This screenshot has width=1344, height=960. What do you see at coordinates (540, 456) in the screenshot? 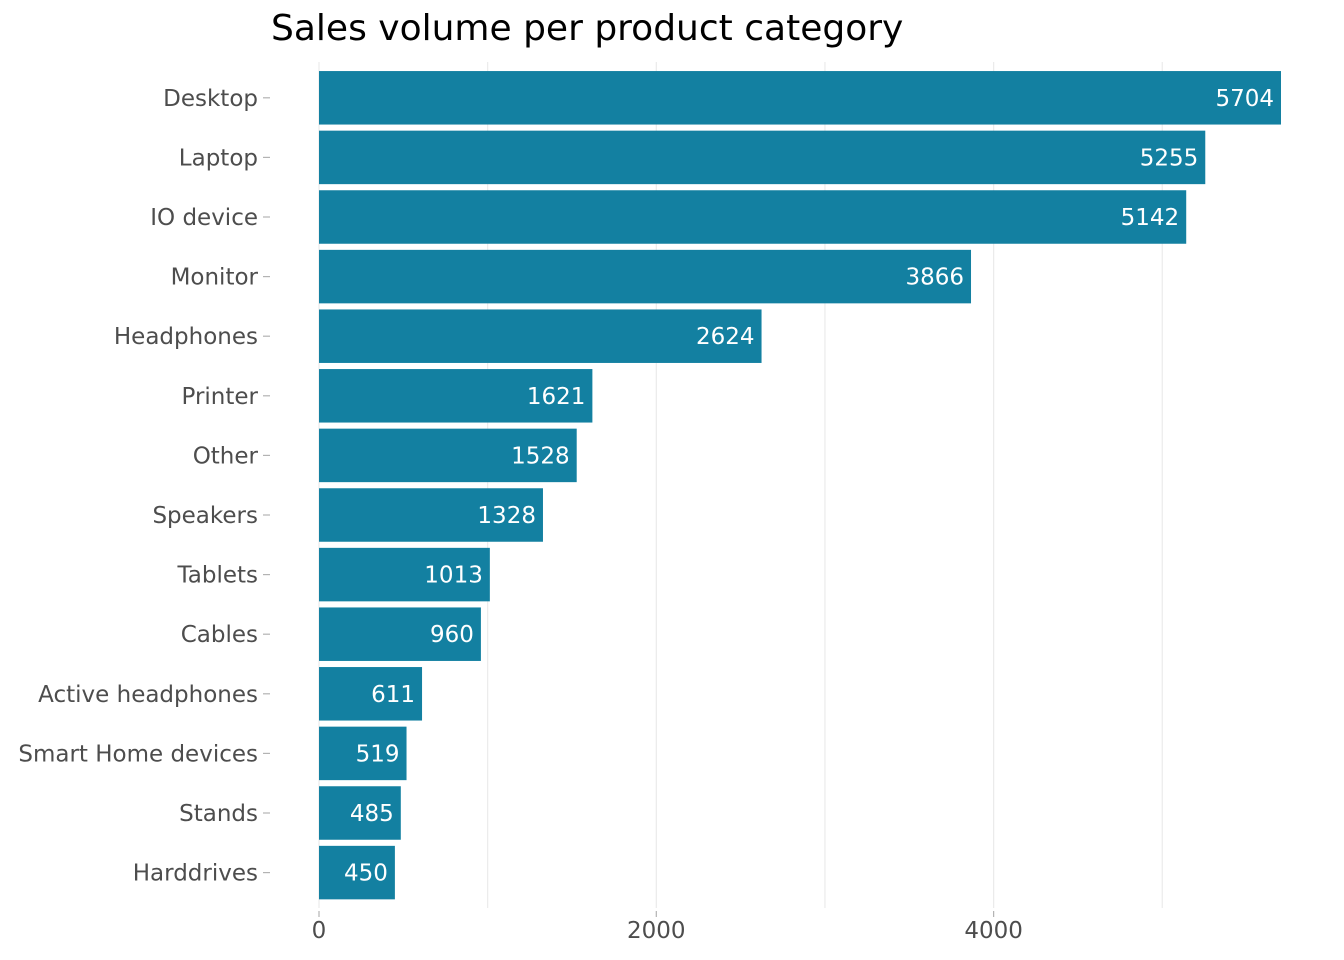
I see `bar-value-label: 1528` at bounding box center [540, 456].